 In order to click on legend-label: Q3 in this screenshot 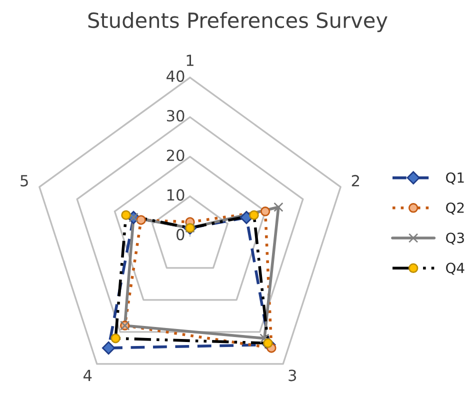, I will do `click(455, 238)`.